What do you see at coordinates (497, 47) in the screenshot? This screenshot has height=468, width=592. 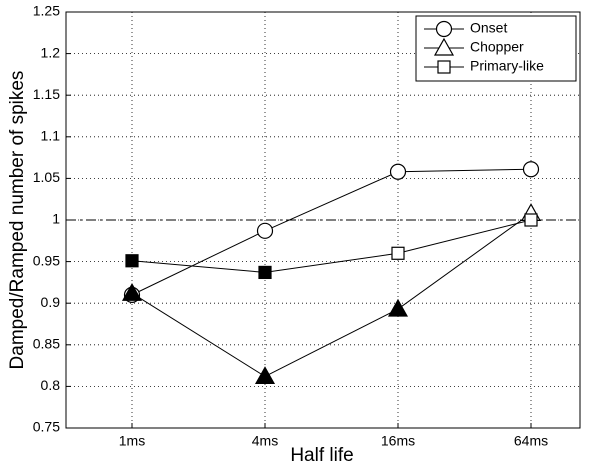 I see `legend-text: Chopper` at bounding box center [497, 47].